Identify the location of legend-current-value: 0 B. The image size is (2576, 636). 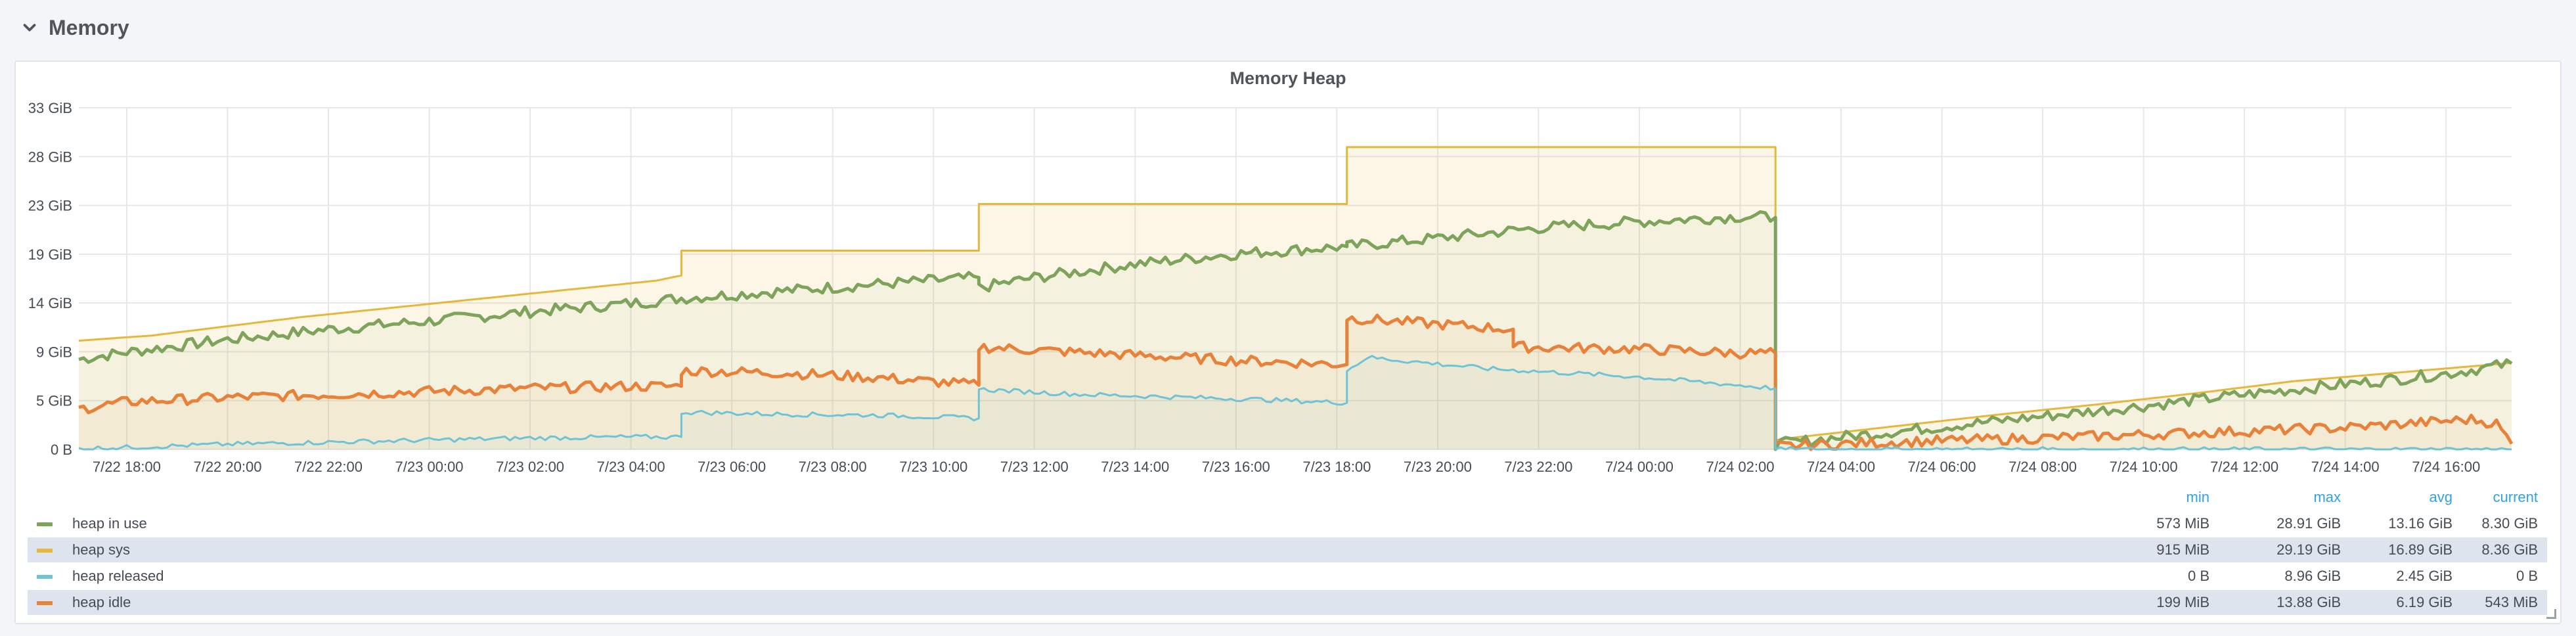
(2527, 576).